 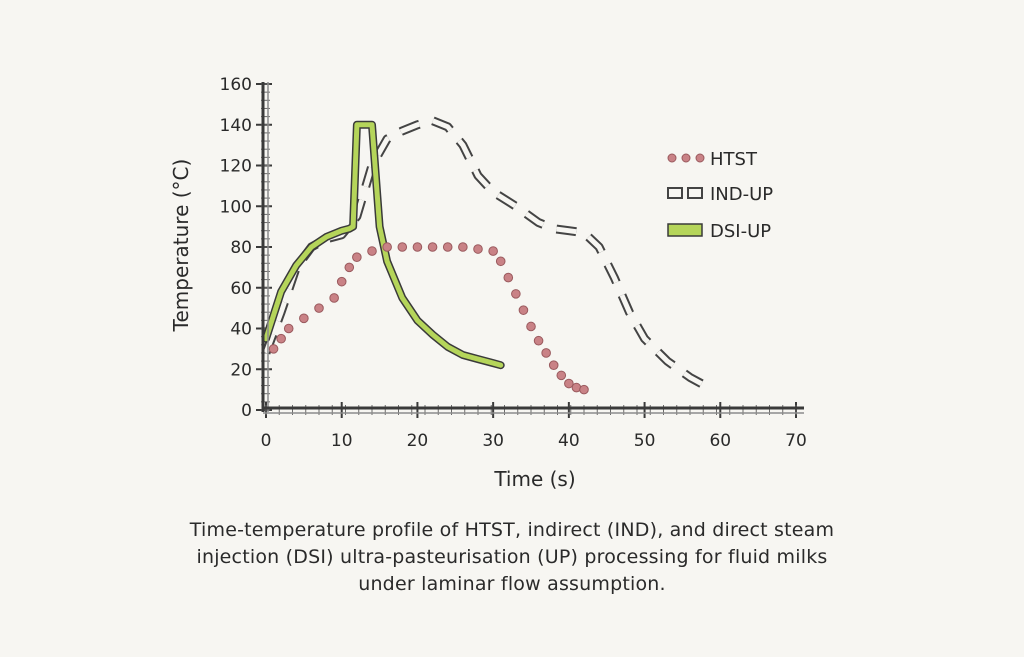 What do you see at coordinates (241, 289) in the screenshot?
I see `y-tick-label: 60` at bounding box center [241, 289].